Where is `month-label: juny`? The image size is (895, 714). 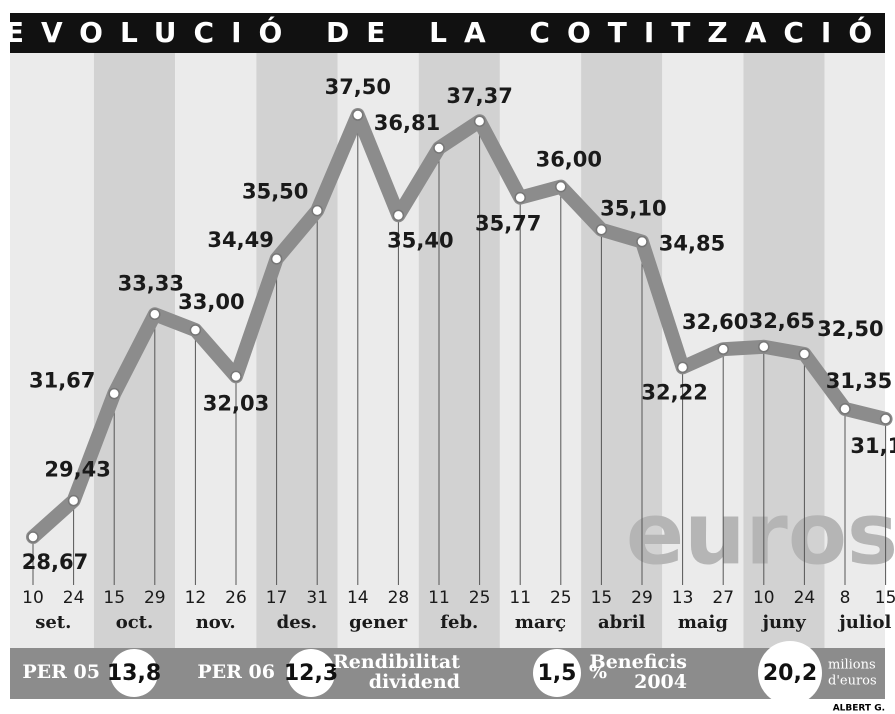
month-label: juny is located at coordinates (784, 622).